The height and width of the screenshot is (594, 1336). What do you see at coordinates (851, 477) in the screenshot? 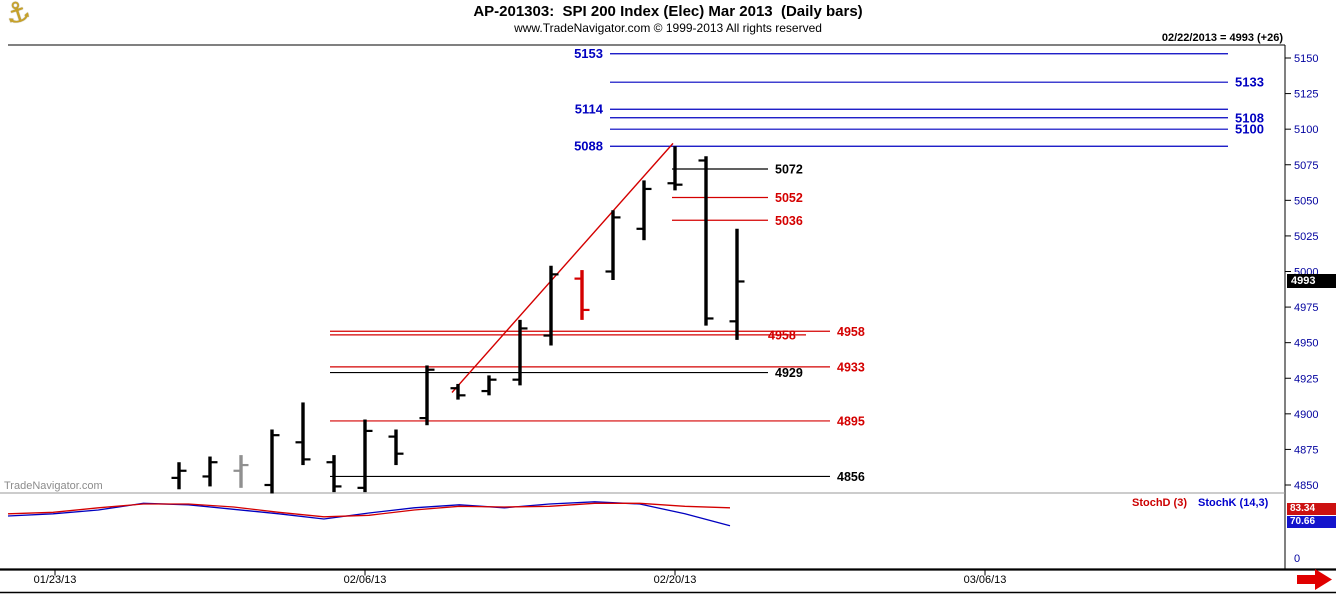
I see `level-label-4856: 4856` at bounding box center [851, 477].